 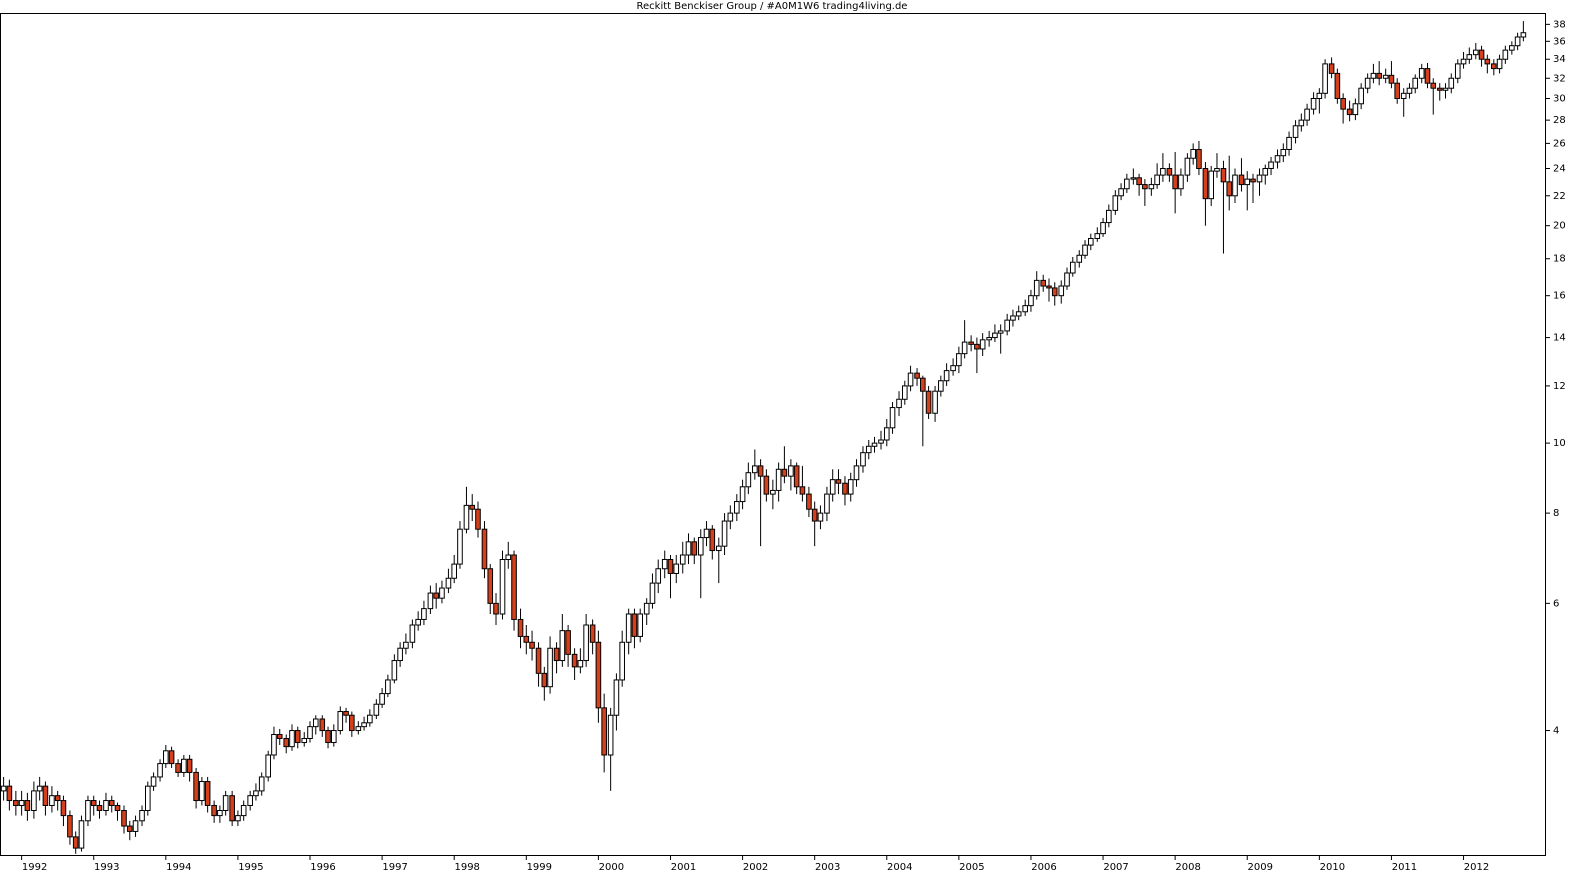 What do you see at coordinates (466, 867) in the screenshot?
I see `x-tick-label: 1998` at bounding box center [466, 867].